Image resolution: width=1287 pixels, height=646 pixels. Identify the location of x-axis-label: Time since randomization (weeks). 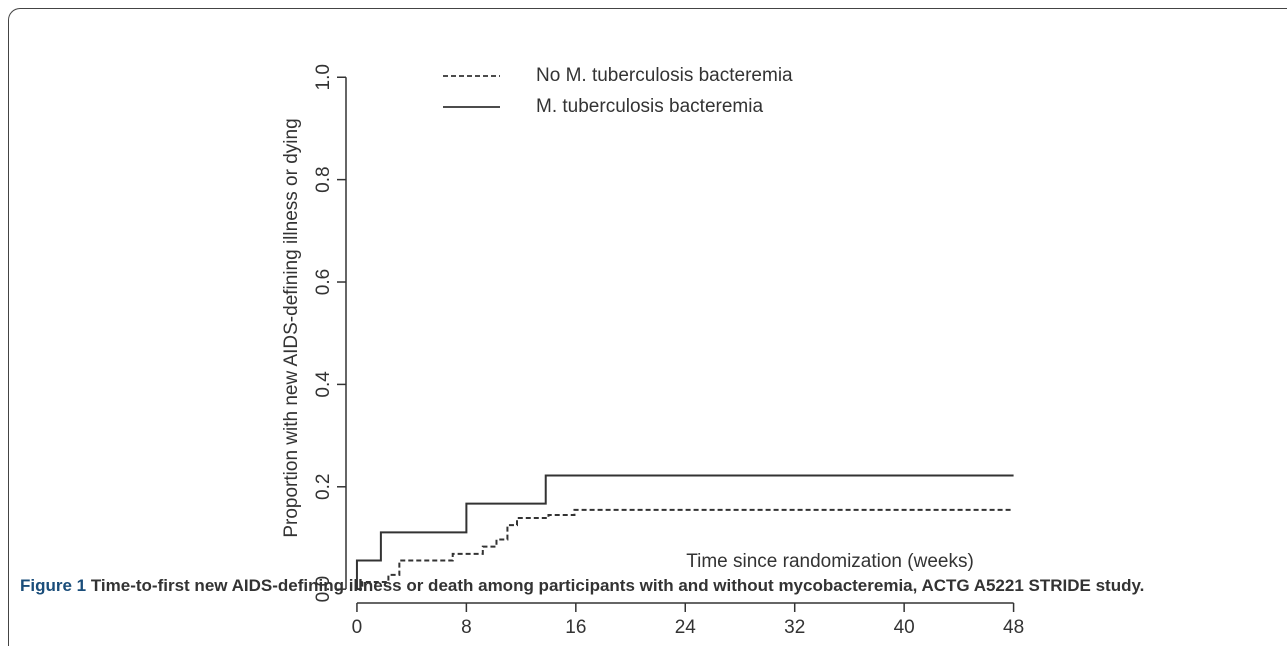
(830, 561).